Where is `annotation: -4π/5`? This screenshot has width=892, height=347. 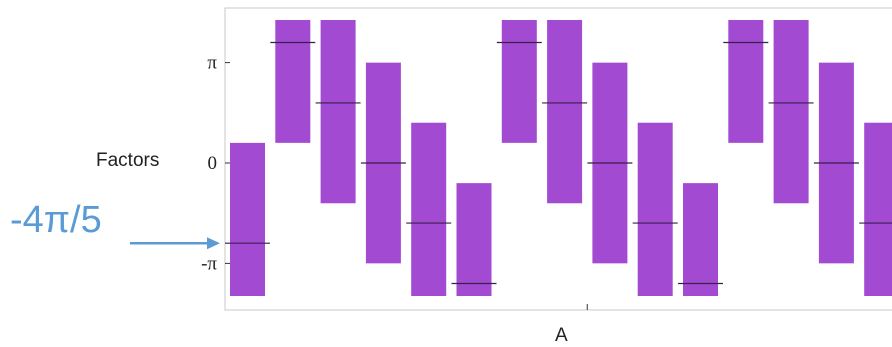 annotation: -4π/5 is located at coordinates (115, 224).